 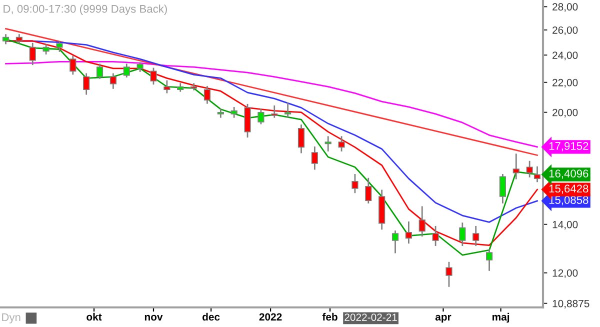 I want to click on y-tick-label: 22,00, so click(x=565, y=83).